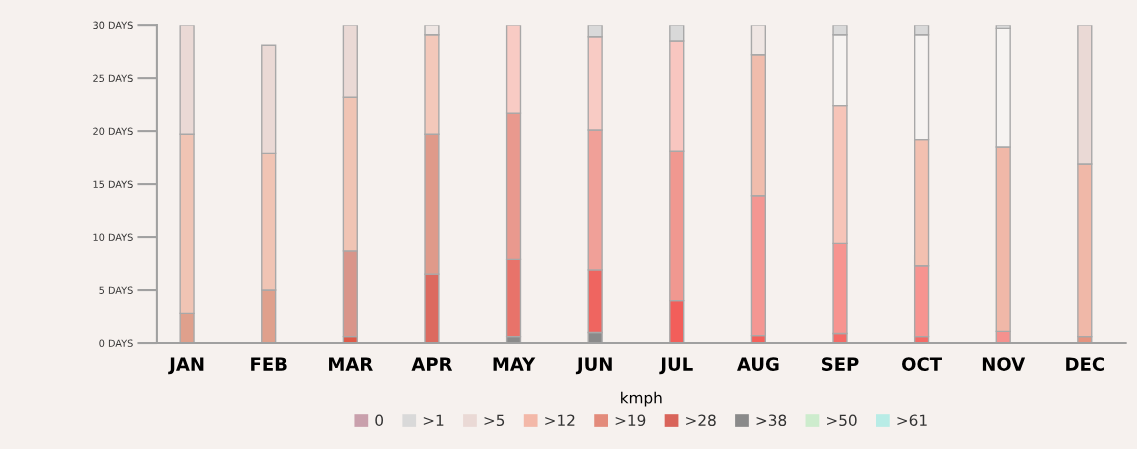 Image resolution: width=1137 pixels, height=449 pixels. What do you see at coordinates (186, 366) in the screenshot?
I see `x-tick-label: JAN` at bounding box center [186, 366].